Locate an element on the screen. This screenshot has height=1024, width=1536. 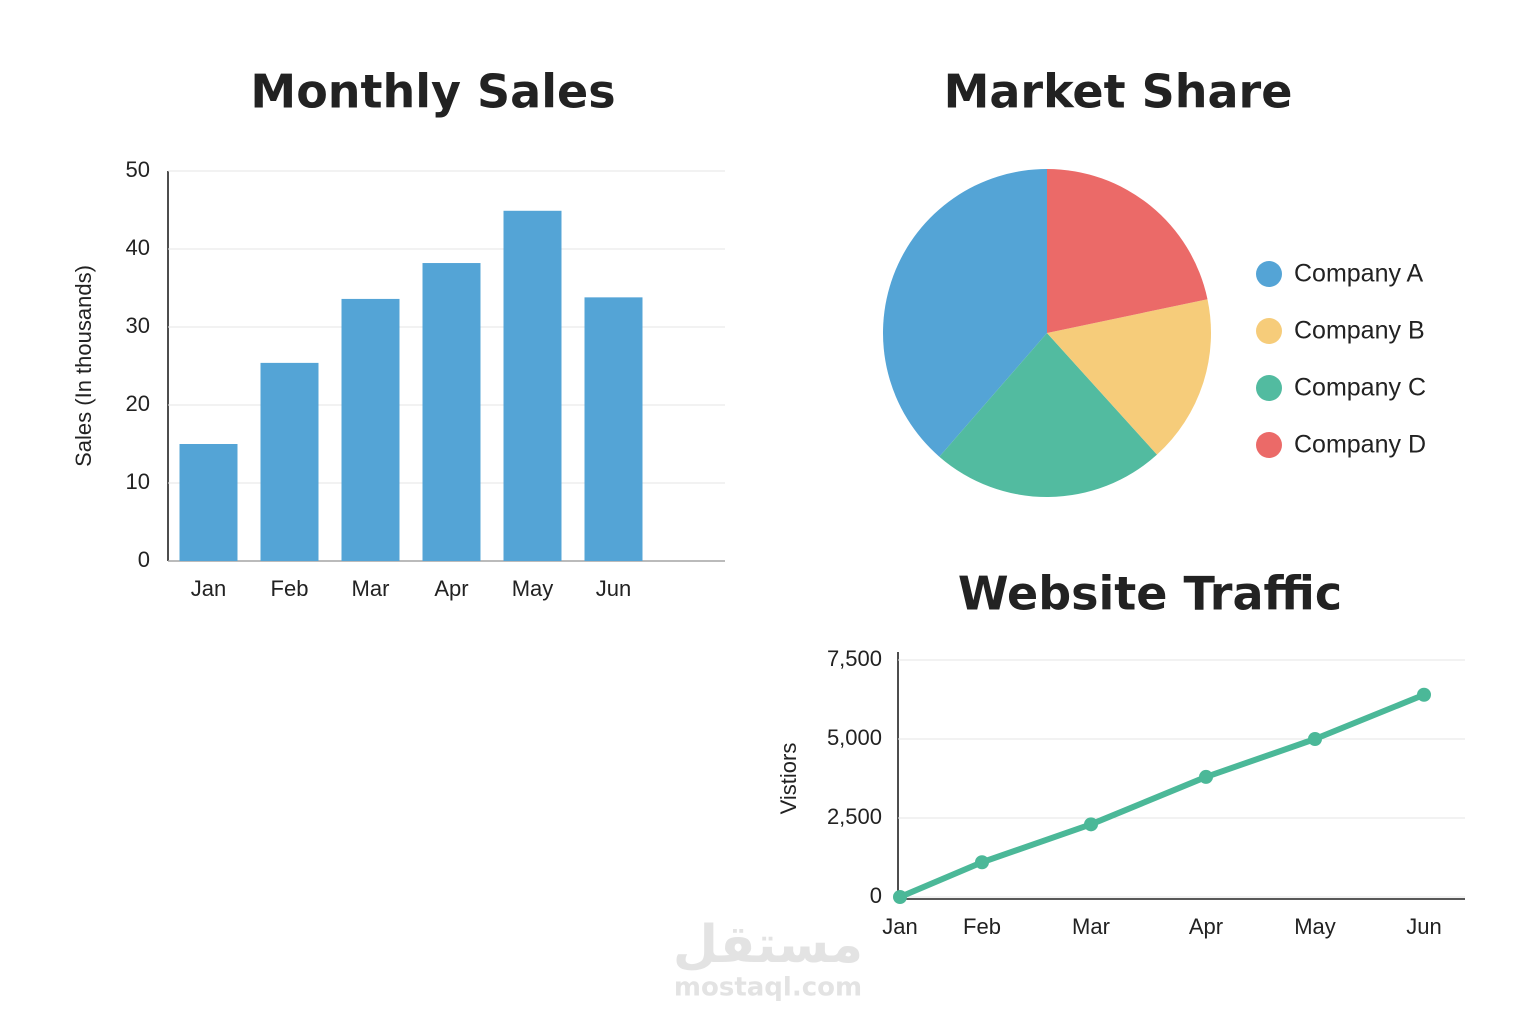
legend-label: Company D is located at coordinates (1360, 445).